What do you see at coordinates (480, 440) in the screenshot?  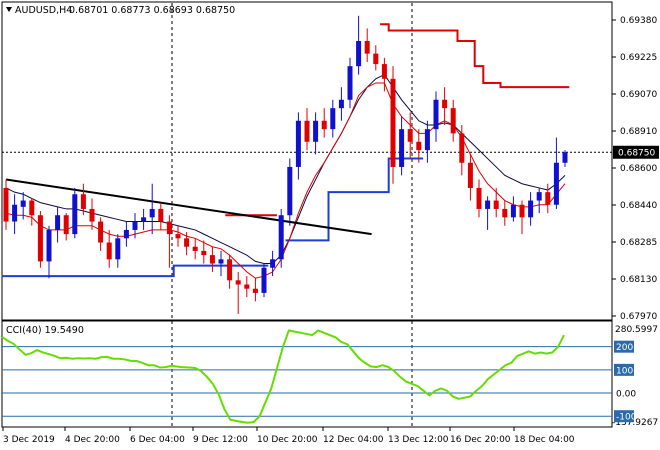 I see `time-tick-label: 16 Dec 20:00` at bounding box center [480, 440].